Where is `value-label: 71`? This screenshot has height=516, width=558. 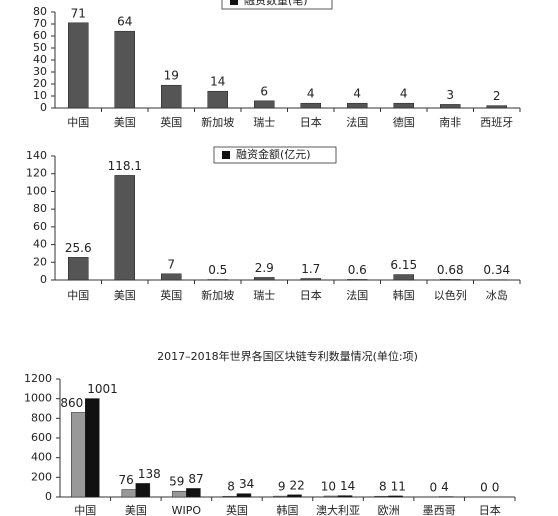
value-label: 71 is located at coordinates (78, 13).